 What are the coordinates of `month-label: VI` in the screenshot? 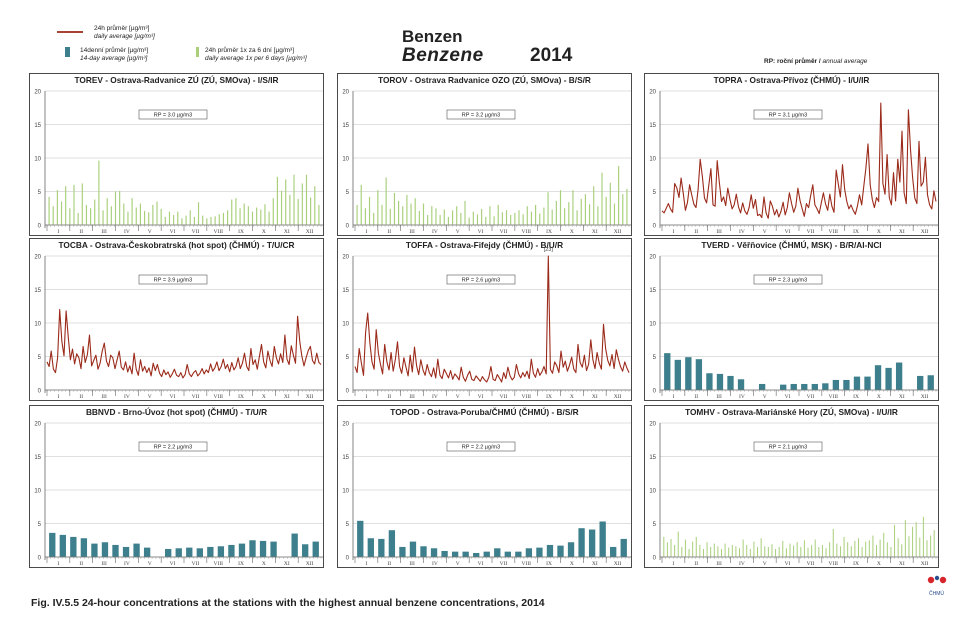 It's located at (481, 564).